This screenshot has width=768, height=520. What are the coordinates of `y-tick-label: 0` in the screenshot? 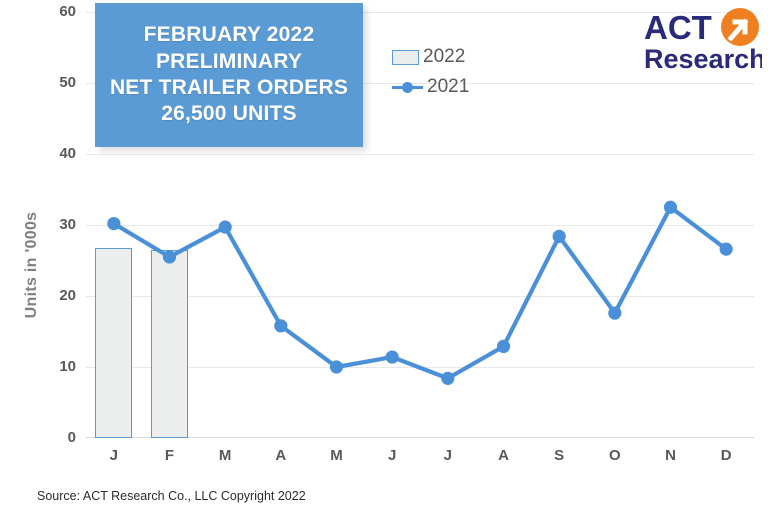 It's located at (71, 437).